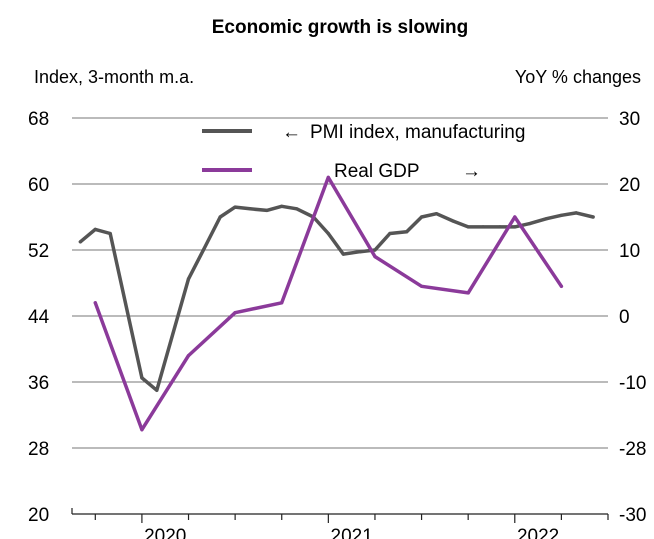 This screenshot has height=539, width=654. What do you see at coordinates (624, 317) in the screenshot?
I see `right-tick-label: 0` at bounding box center [624, 317].